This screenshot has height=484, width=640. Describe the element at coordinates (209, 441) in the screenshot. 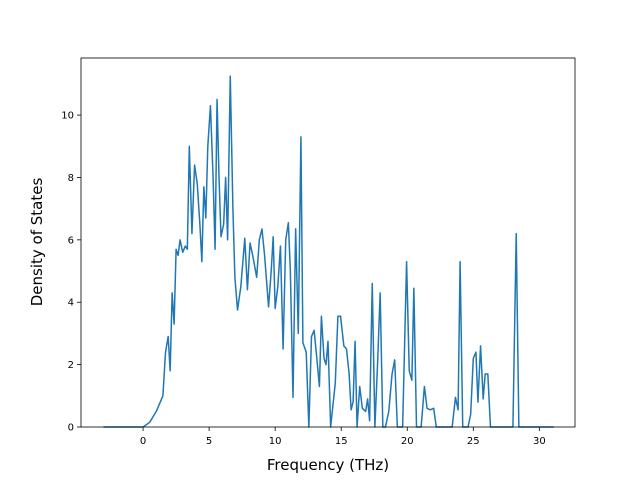

I see `x-tick-label: 5` at that location.